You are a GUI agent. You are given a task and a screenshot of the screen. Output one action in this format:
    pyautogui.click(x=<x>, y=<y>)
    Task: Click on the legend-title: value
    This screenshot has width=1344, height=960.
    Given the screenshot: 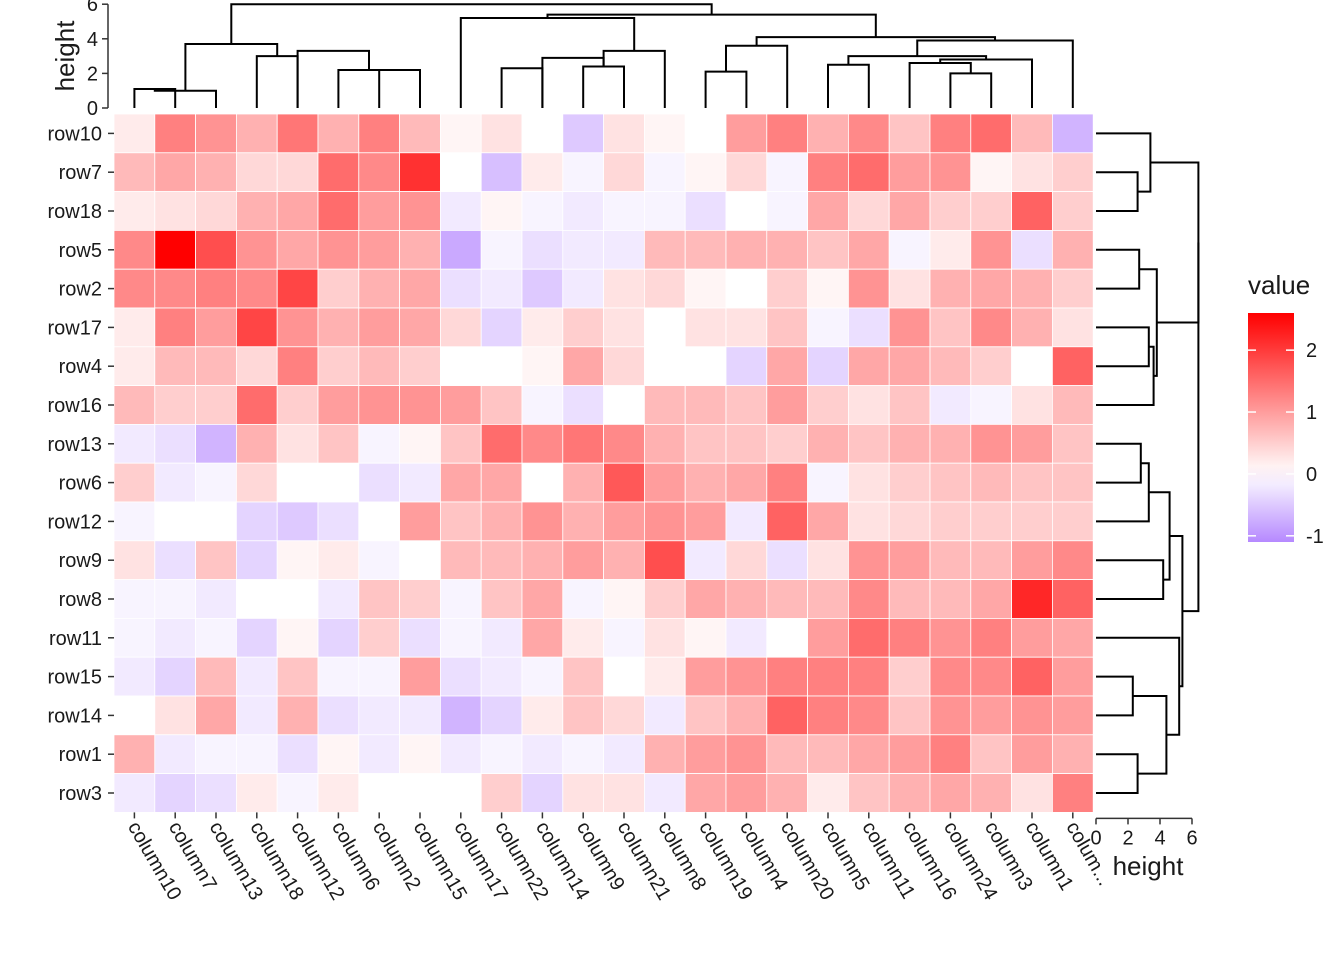 What is the action you would take?
    pyautogui.click(x=1279, y=285)
    